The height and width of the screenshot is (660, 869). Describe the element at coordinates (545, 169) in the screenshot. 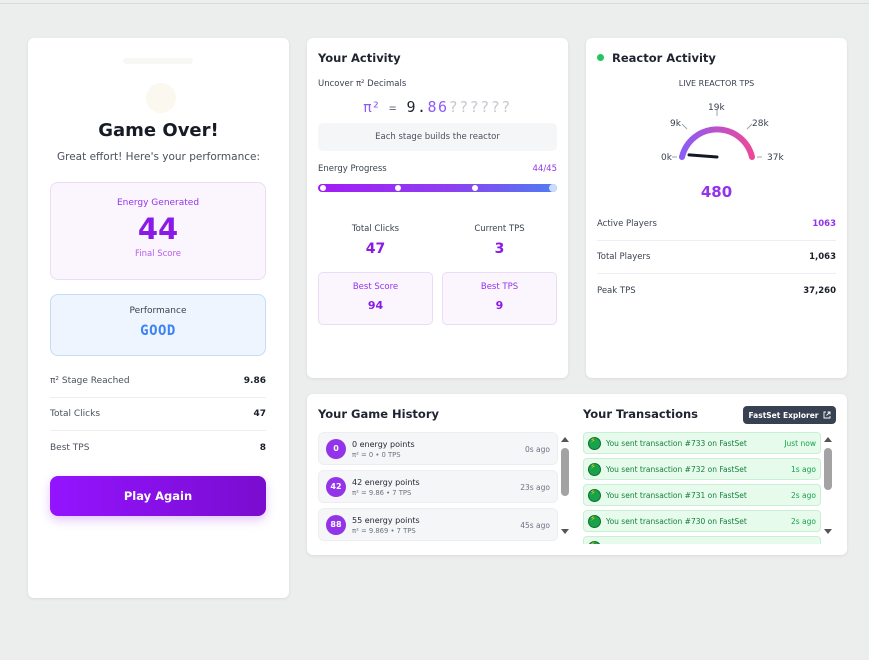

I see `energy-progress-value: 44/45` at that location.